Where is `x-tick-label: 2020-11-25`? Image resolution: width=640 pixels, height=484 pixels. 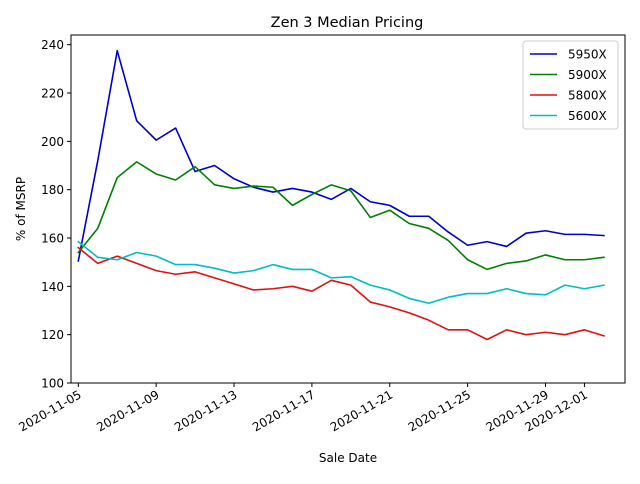 x-tick-label: 2020-11-25 is located at coordinates (439, 410).